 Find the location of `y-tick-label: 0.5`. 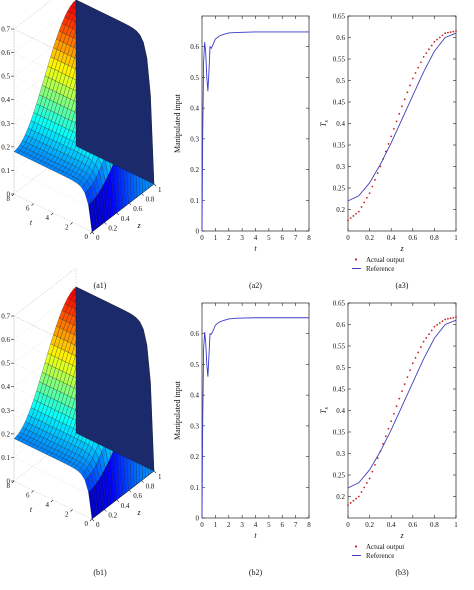

y-tick-label: 0.5 is located at coordinates (340, 368).